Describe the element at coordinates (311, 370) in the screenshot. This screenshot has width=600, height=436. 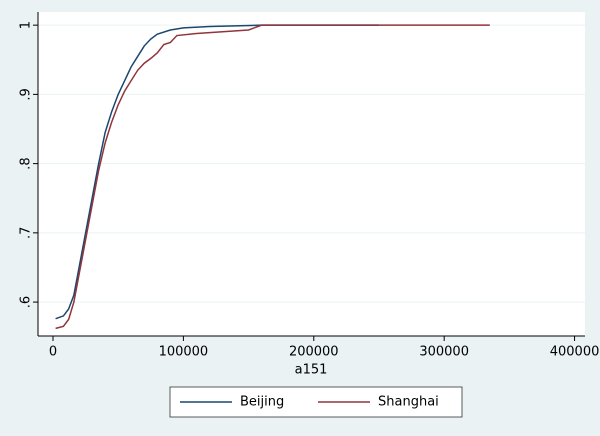
I see `x-axis-label: a151` at that location.